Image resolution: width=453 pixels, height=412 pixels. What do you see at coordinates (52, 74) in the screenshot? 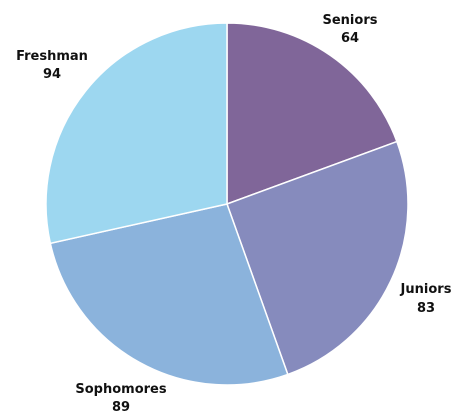
I see `data-label-freshman-value: 94` at bounding box center [52, 74].